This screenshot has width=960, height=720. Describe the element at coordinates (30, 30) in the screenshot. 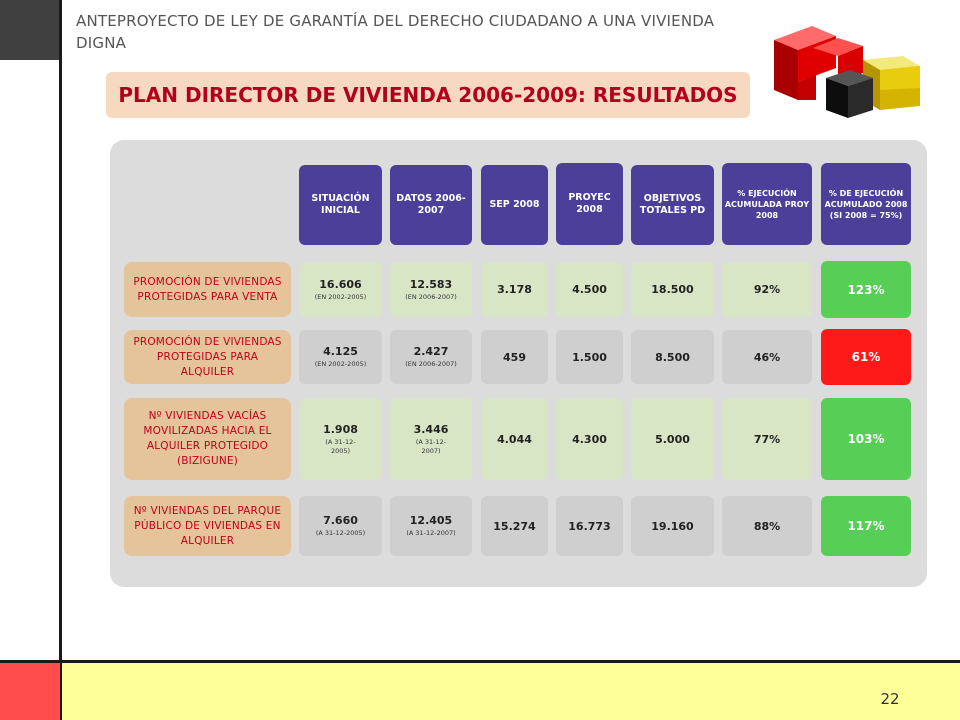

I see `corner-block-top` at that location.